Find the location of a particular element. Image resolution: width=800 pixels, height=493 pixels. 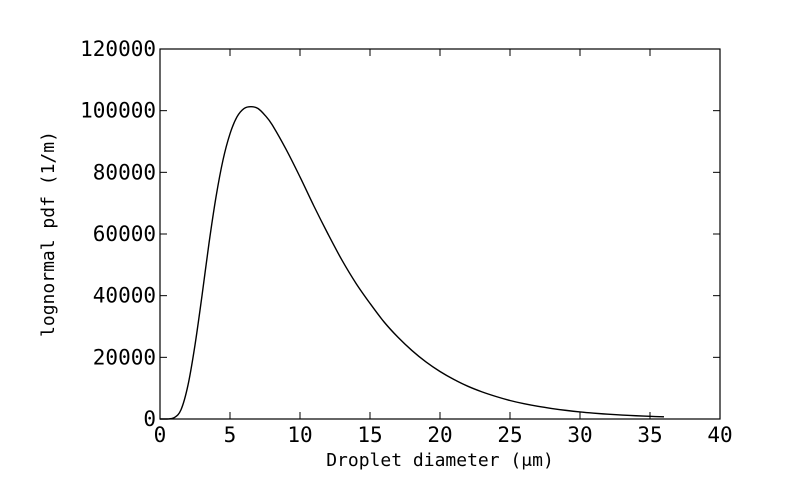

y-tick-label: 100000 is located at coordinates (118, 111).